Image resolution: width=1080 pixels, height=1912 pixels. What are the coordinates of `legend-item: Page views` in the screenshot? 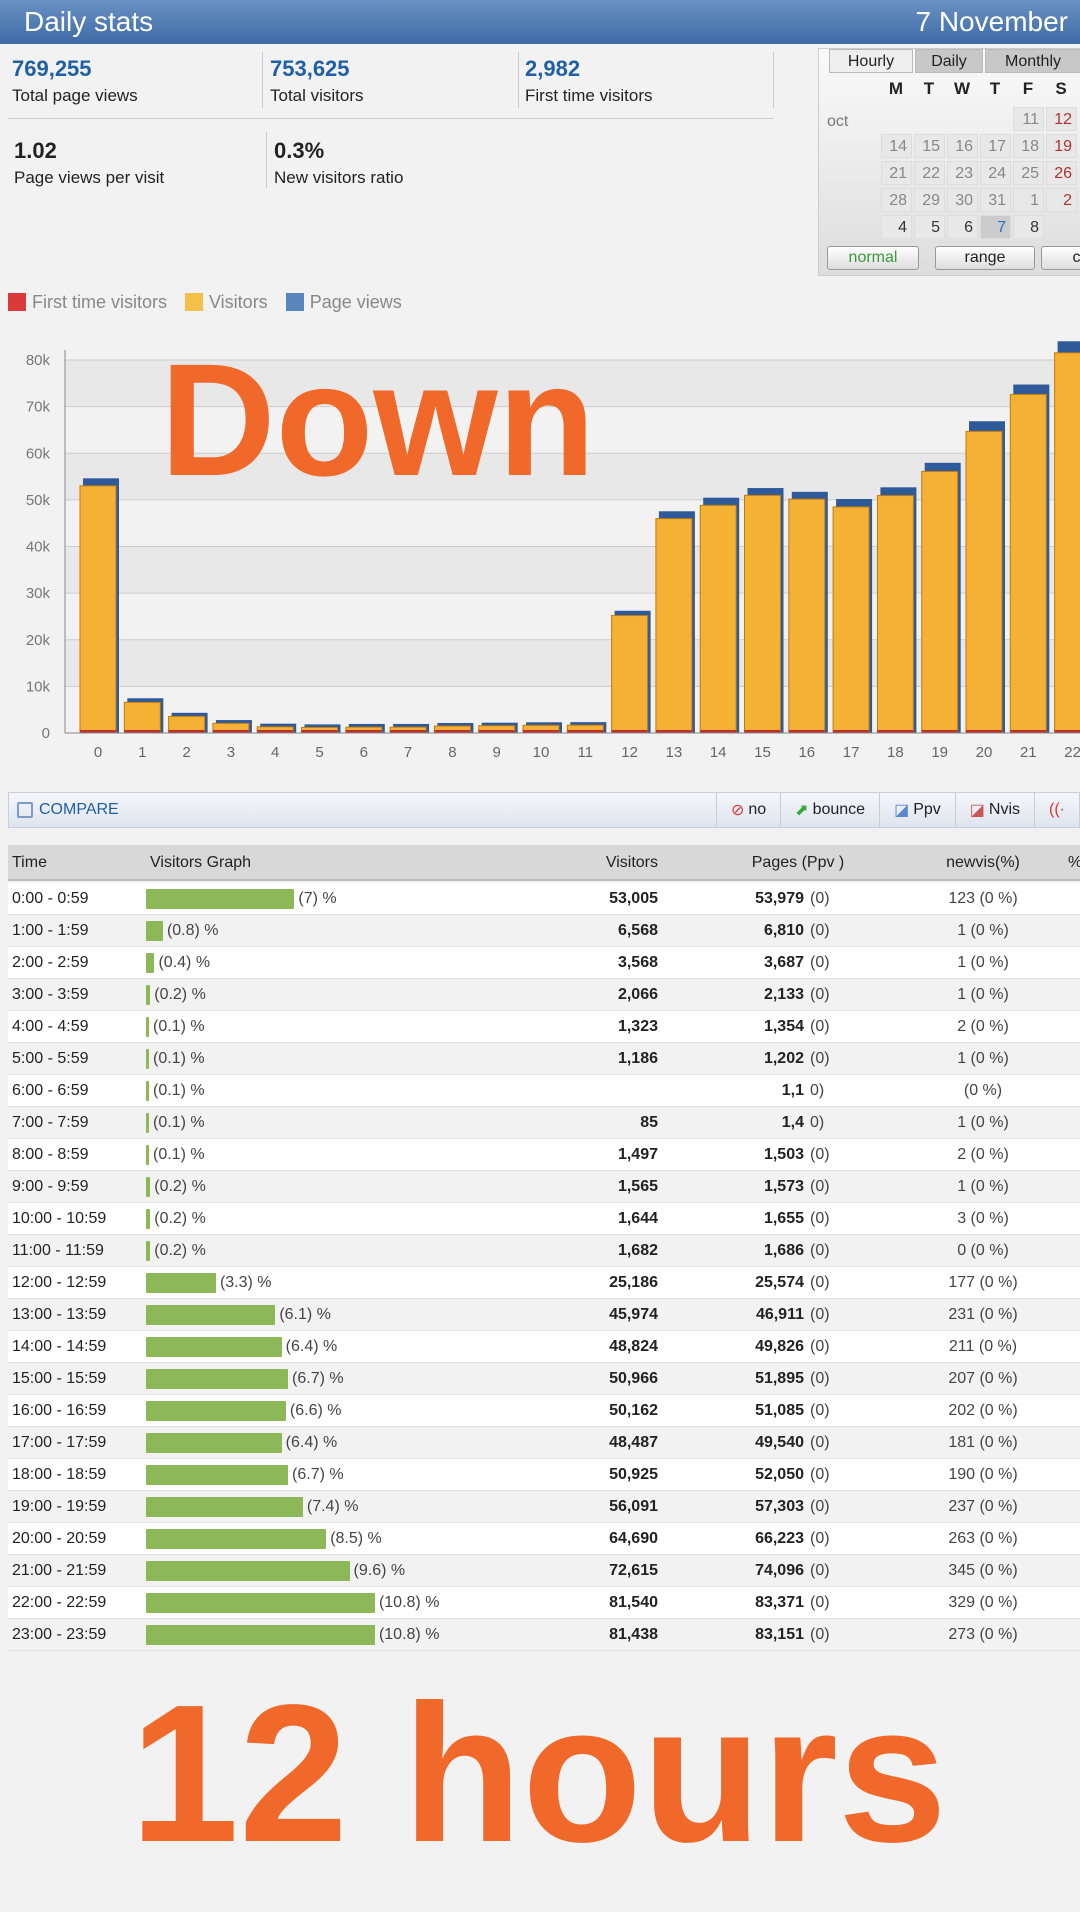 It's located at (343, 302).